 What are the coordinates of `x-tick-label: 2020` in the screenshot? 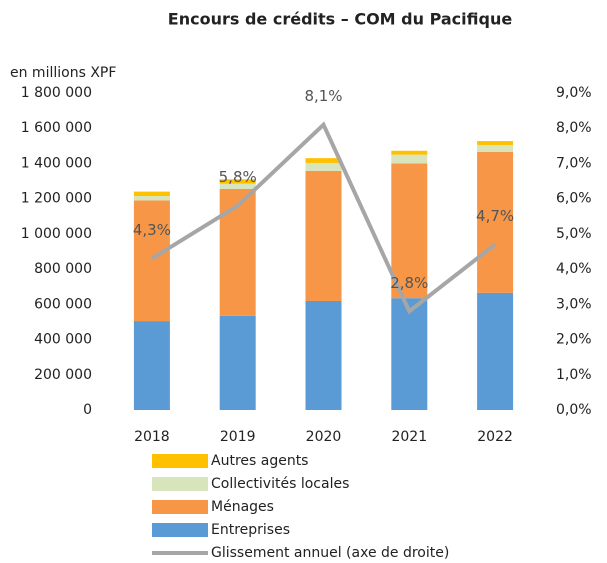 It's located at (324, 437).